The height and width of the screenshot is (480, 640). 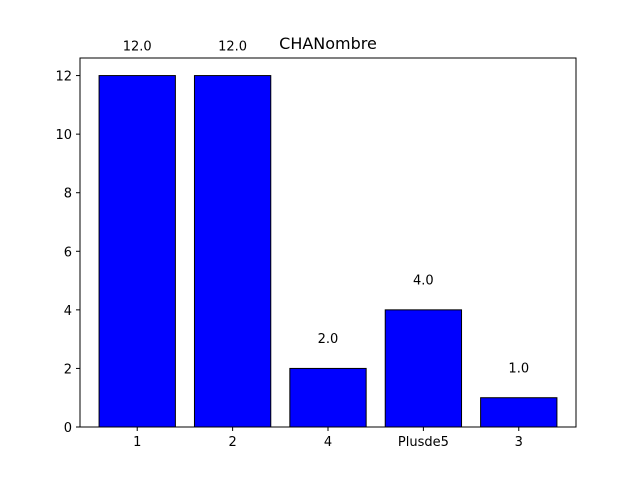 I want to click on y-tick-label: 2, so click(x=68, y=369).